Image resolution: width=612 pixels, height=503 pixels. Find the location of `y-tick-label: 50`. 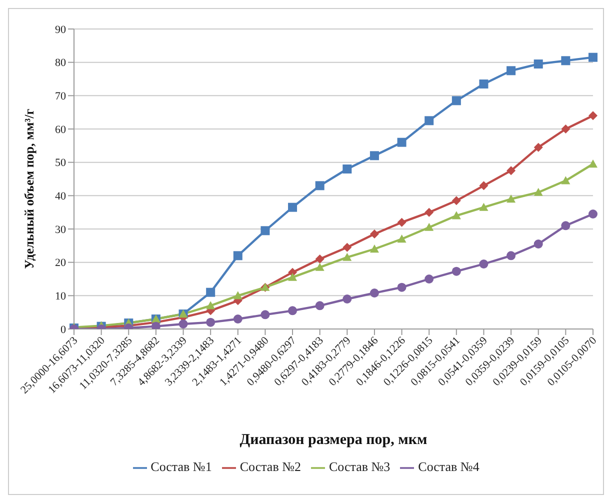

y-tick-label: 50 is located at coordinates (60, 163).